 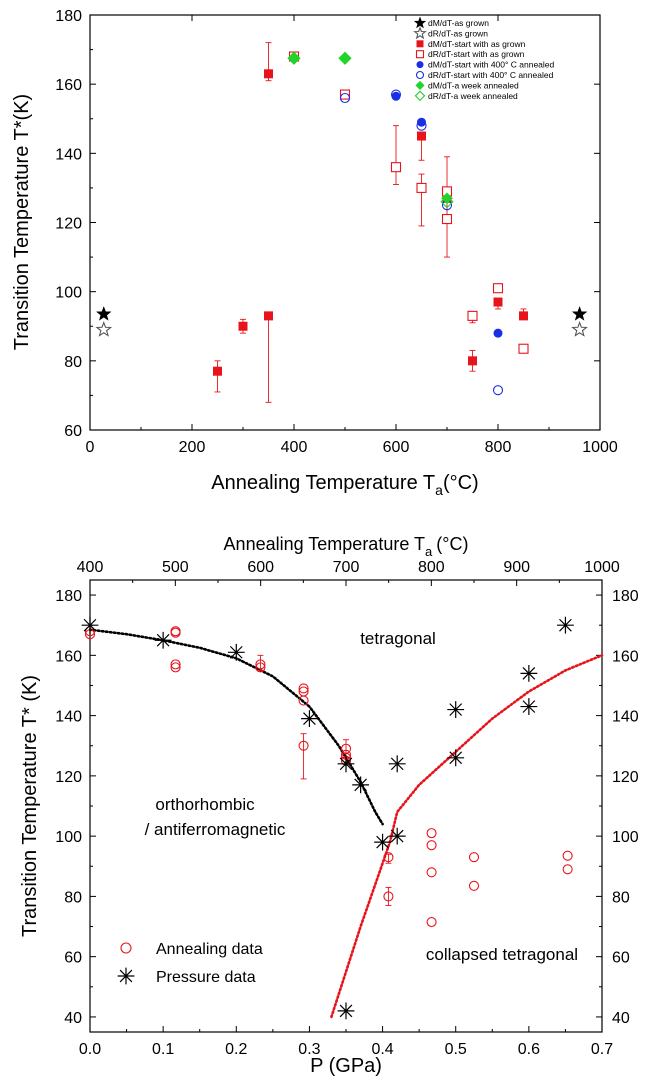 I want to click on legend-label: dM/dT-as grown, so click(x=458, y=23).